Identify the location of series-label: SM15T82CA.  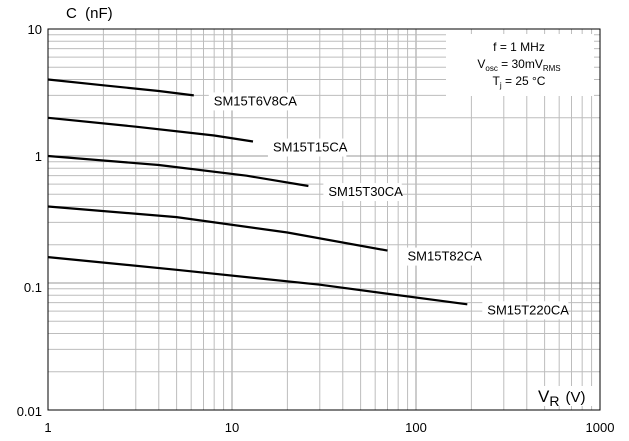
(444, 256).